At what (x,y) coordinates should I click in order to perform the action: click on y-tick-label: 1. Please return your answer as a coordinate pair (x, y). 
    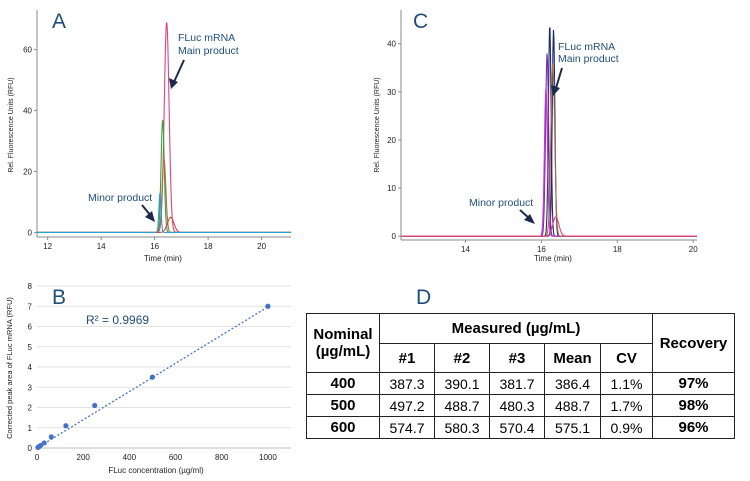
    Looking at the image, I should click on (30, 428).